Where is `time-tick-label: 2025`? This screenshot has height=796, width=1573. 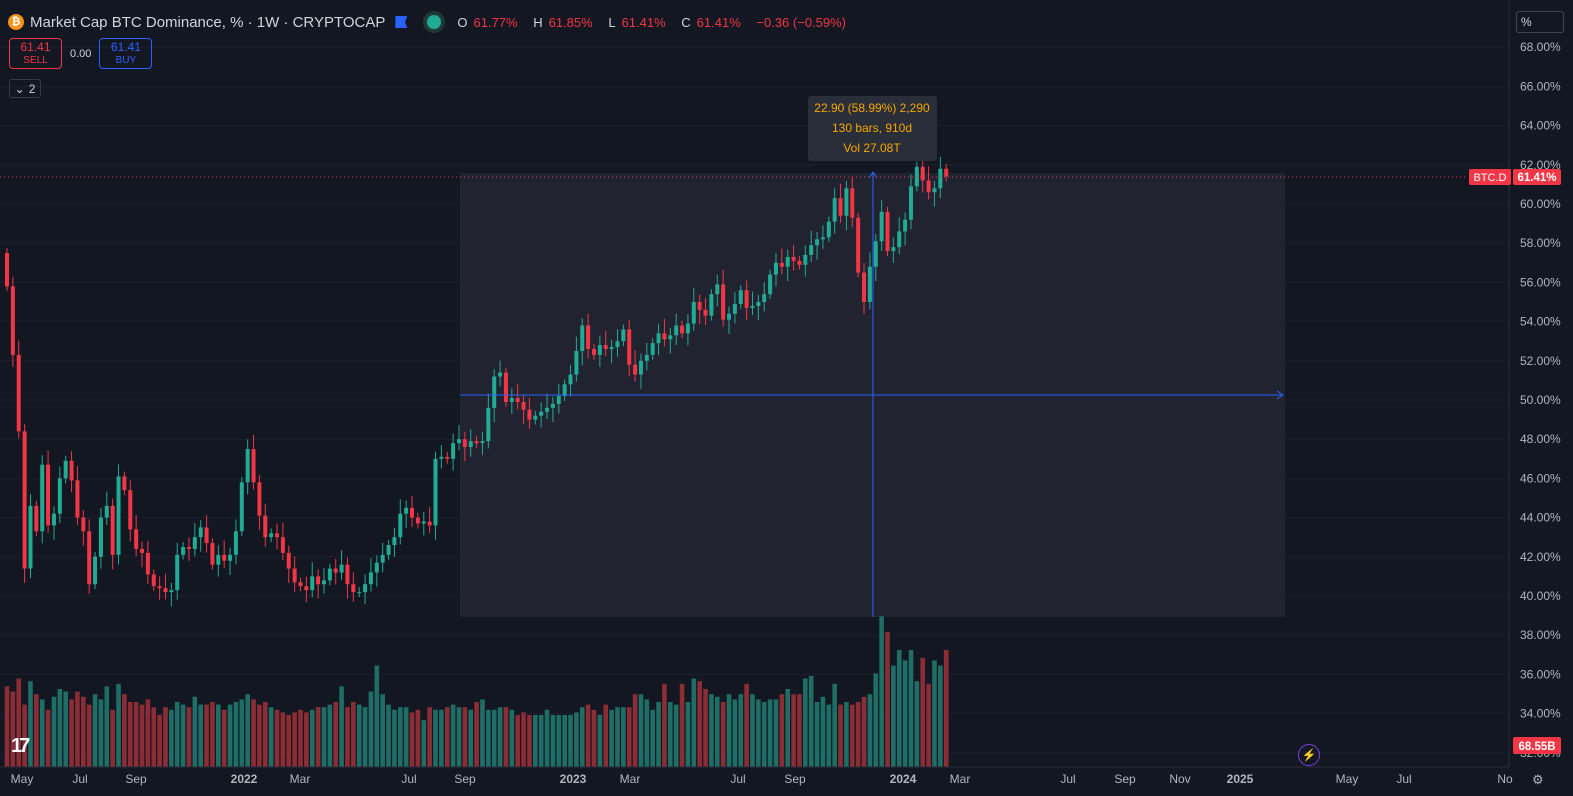
time-tick-label: 2025 is located at coordinates (1240, 779).